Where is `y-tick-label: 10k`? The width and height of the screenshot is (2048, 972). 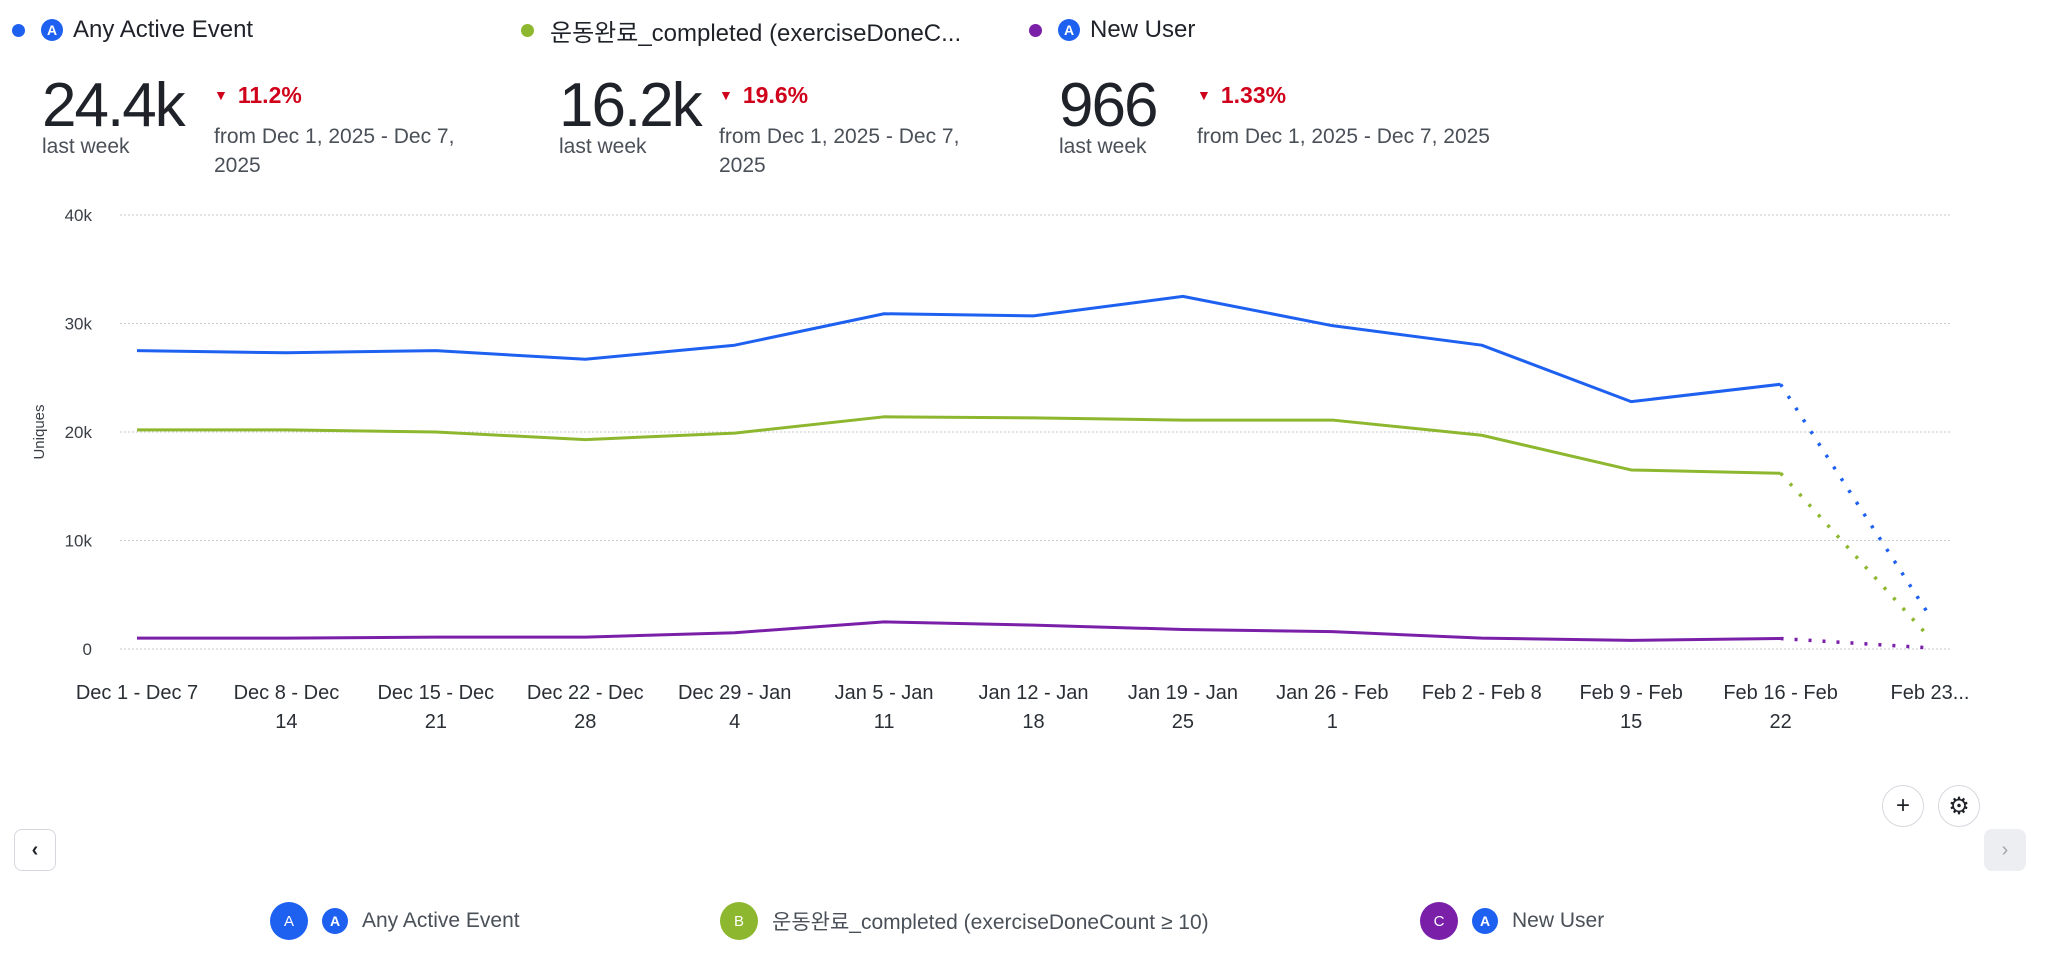 y-tick-label: 10k is located at coordinates (79, 541).